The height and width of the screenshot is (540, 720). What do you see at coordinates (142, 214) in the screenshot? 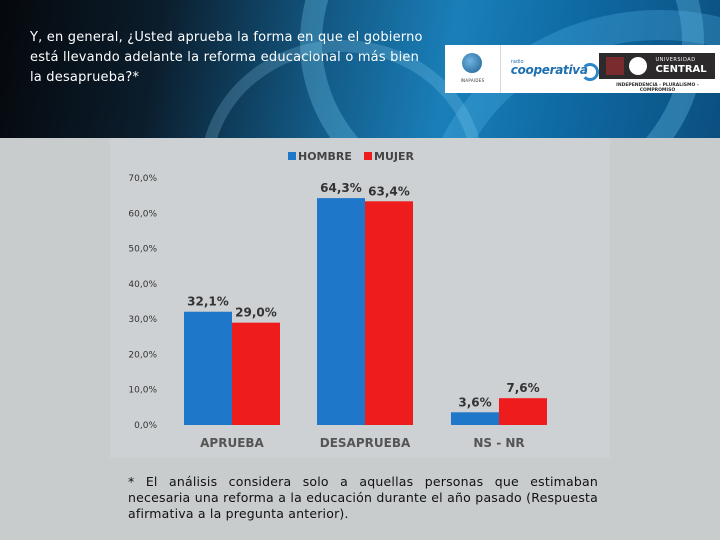
I see `y-tick-label: 60,0%` at bounding box center [142, 214].